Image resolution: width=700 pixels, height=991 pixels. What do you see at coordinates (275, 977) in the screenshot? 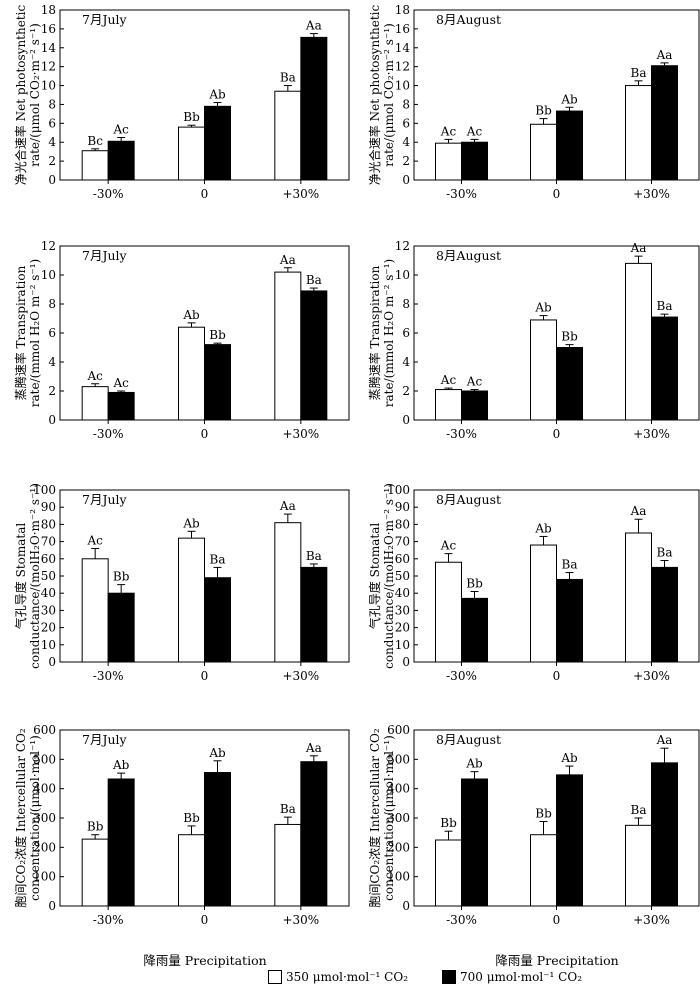
I see `legend-swatch-white` at bounding box center [275, 977].